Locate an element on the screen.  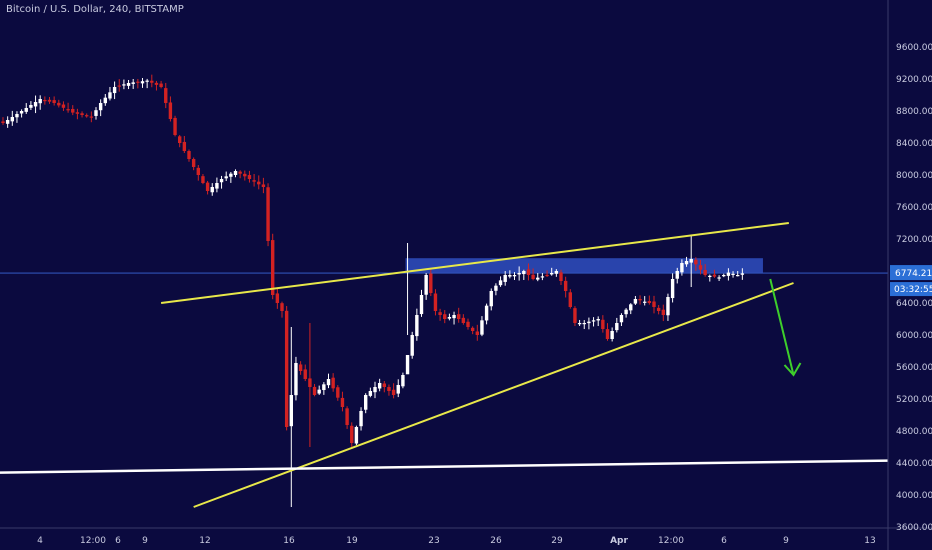
time-tick-label: 26 is located at coordinates (496, 541).